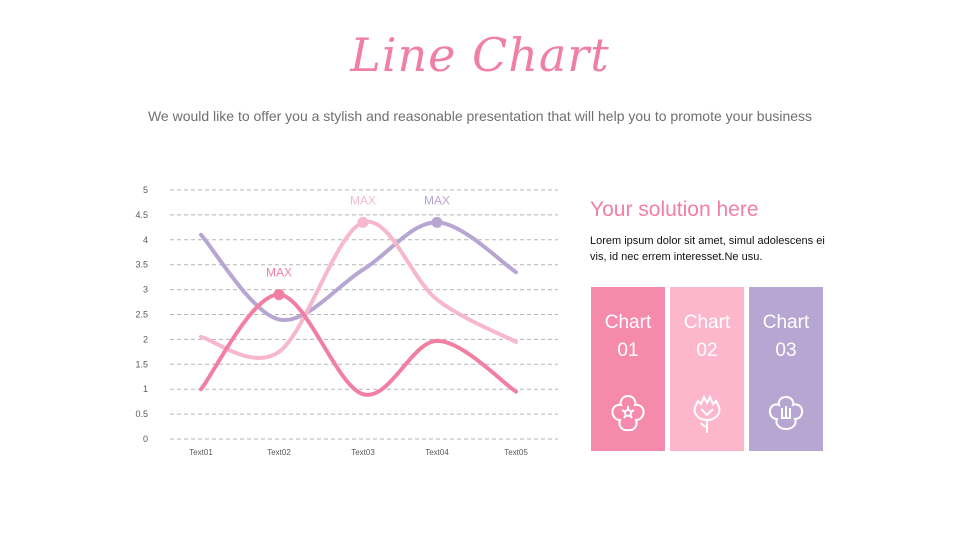  What do you see at coordinates (628, 413) in the screenshot?
I see `flower-icon` at bounding box center [628, 413].